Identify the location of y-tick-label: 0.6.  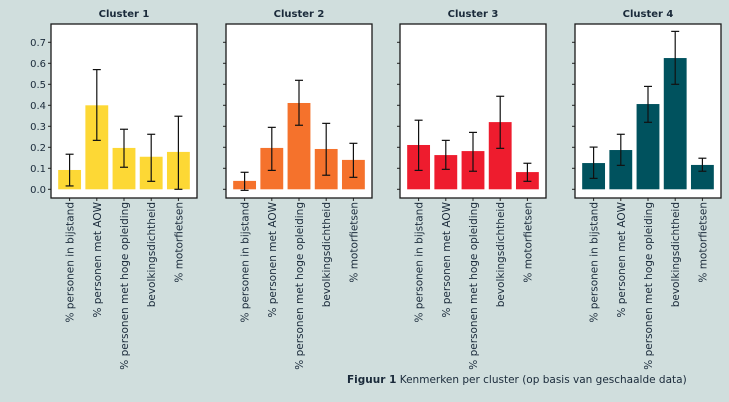
(38, 64).